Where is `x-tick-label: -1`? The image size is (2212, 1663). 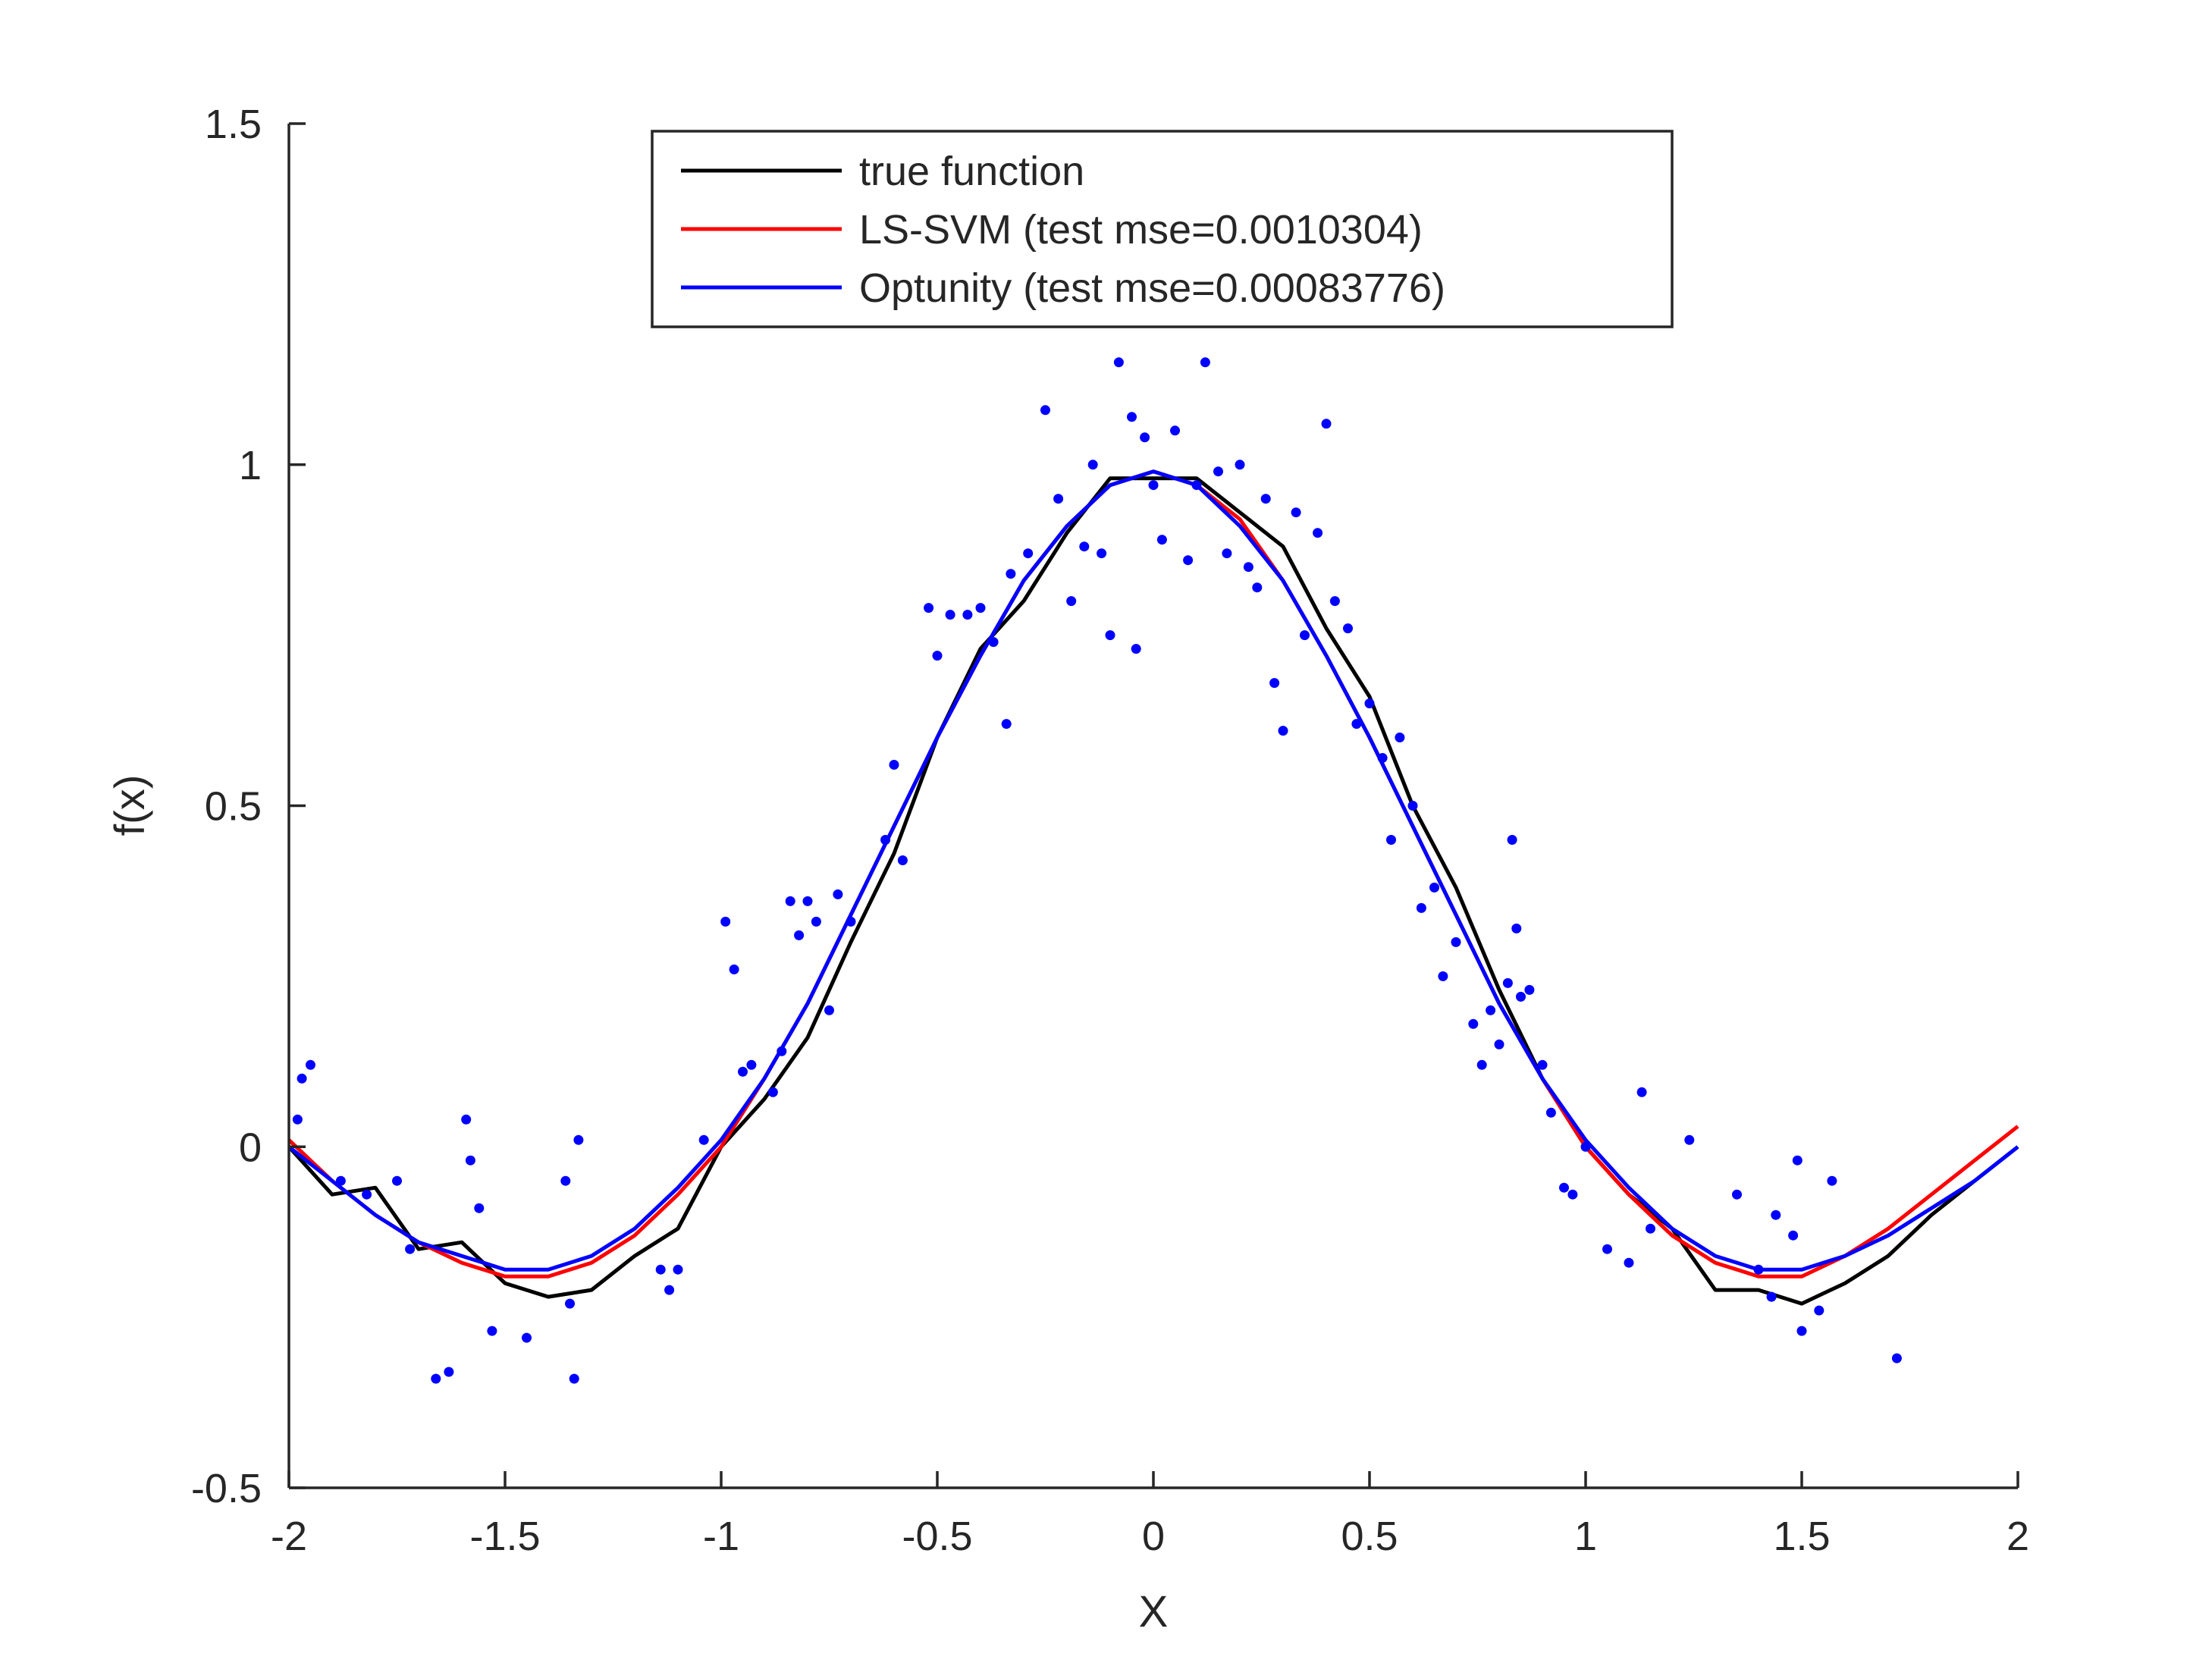 x-tick-label: -1 is located at coordinates (721, 1536).